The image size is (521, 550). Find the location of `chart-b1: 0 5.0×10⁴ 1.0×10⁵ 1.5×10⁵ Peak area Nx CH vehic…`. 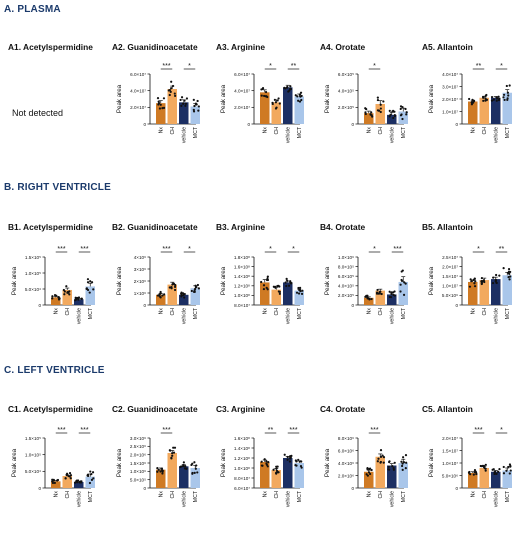

chart-b1: 0 5.0×10⁴ 1.0×10⁵ 1.5×10⁵ Peak area Nx CH vehic… is located at coordinates (53, 285).